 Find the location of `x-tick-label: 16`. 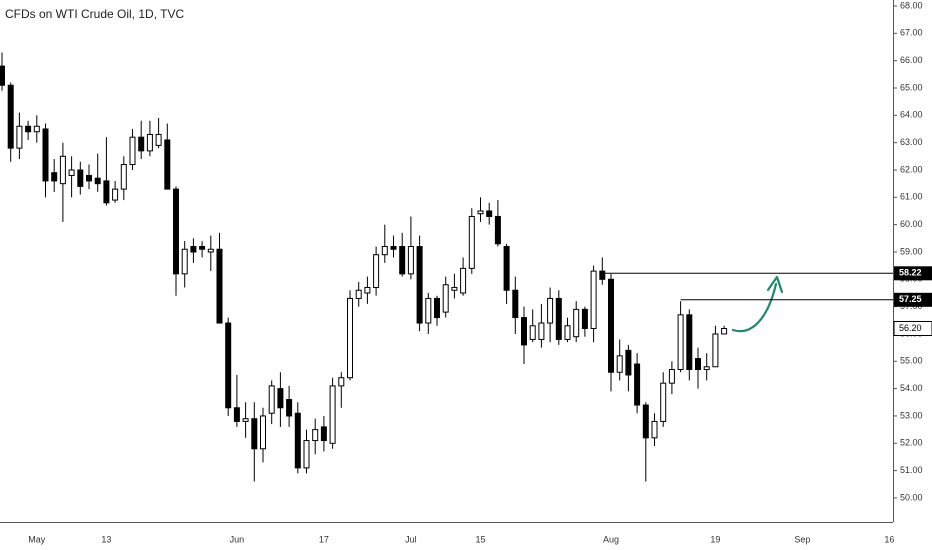

x-tick-label: 16 is located at coordinates (889, 539).